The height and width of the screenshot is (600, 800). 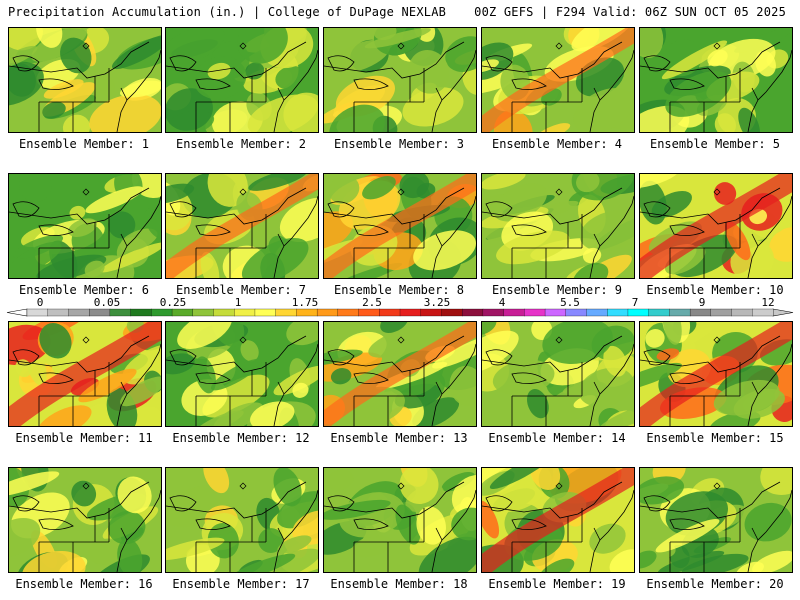 I want to click on legend-tick-label: 1.75, so click(x=305, y=302).